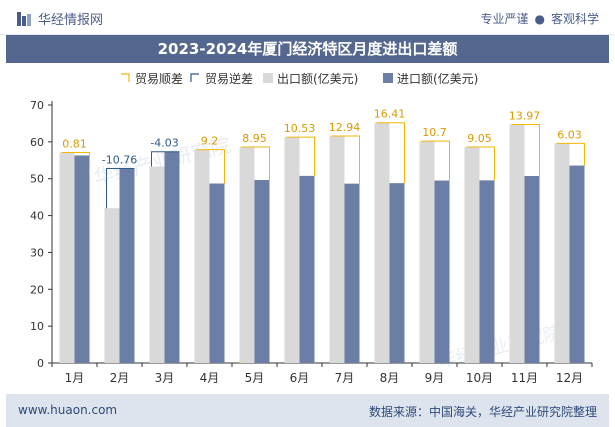  I want to click on balance-label: 0.81, so click(74, 144).